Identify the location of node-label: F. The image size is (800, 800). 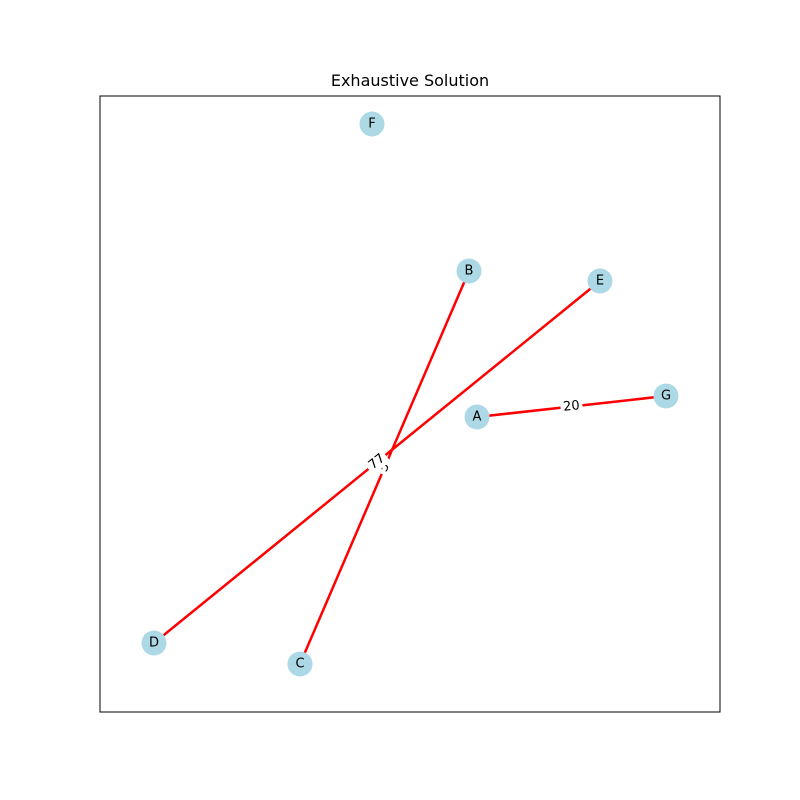
(371, 124).